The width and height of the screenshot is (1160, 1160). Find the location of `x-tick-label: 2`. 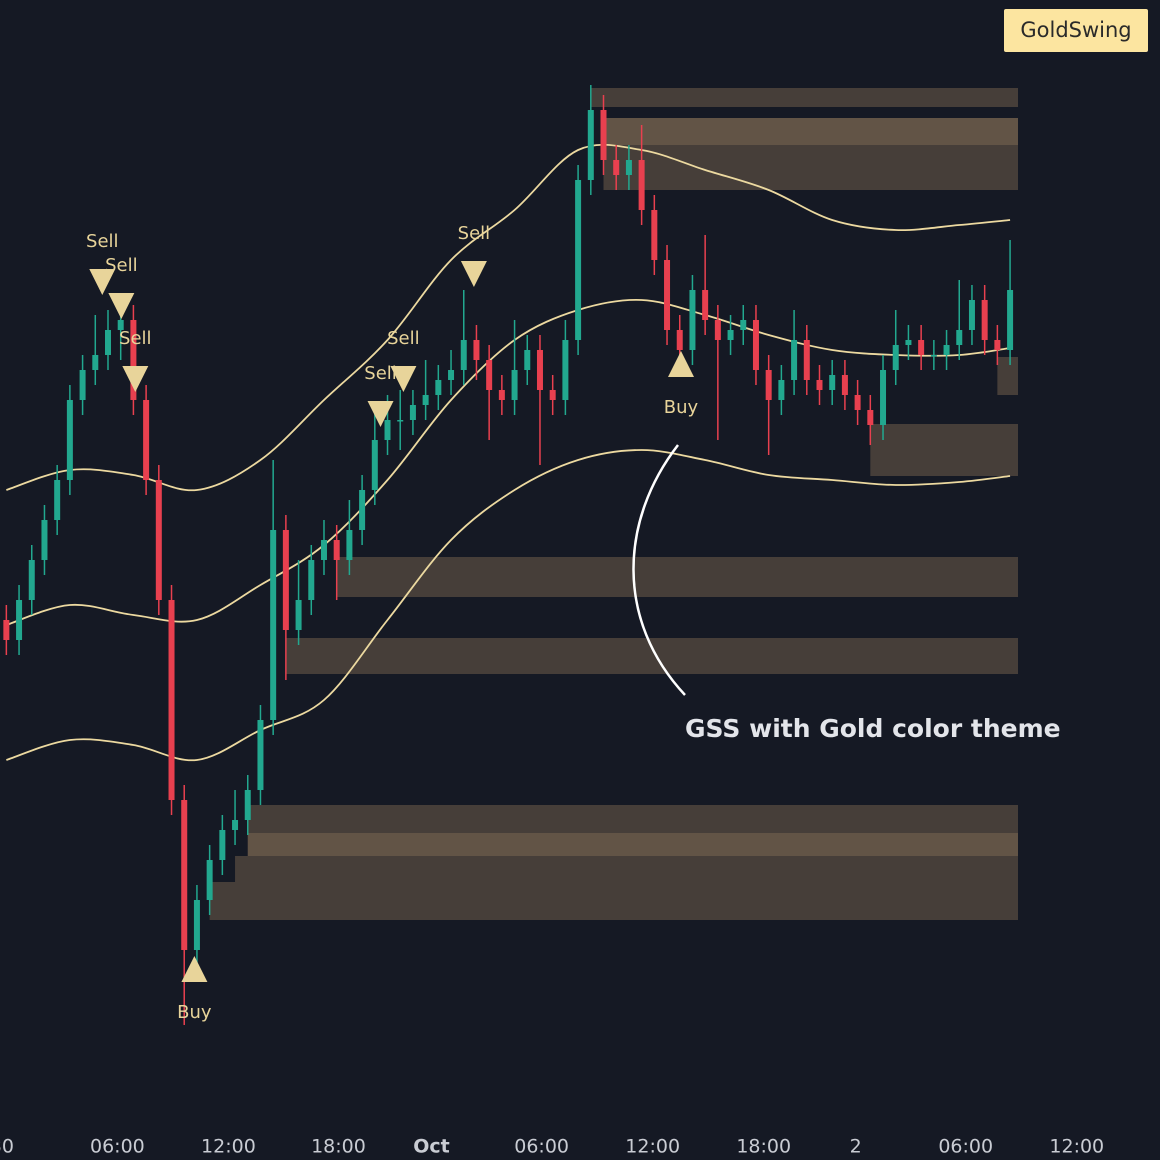

x-tick-label: 2 is located at coordinates (856, 1147).